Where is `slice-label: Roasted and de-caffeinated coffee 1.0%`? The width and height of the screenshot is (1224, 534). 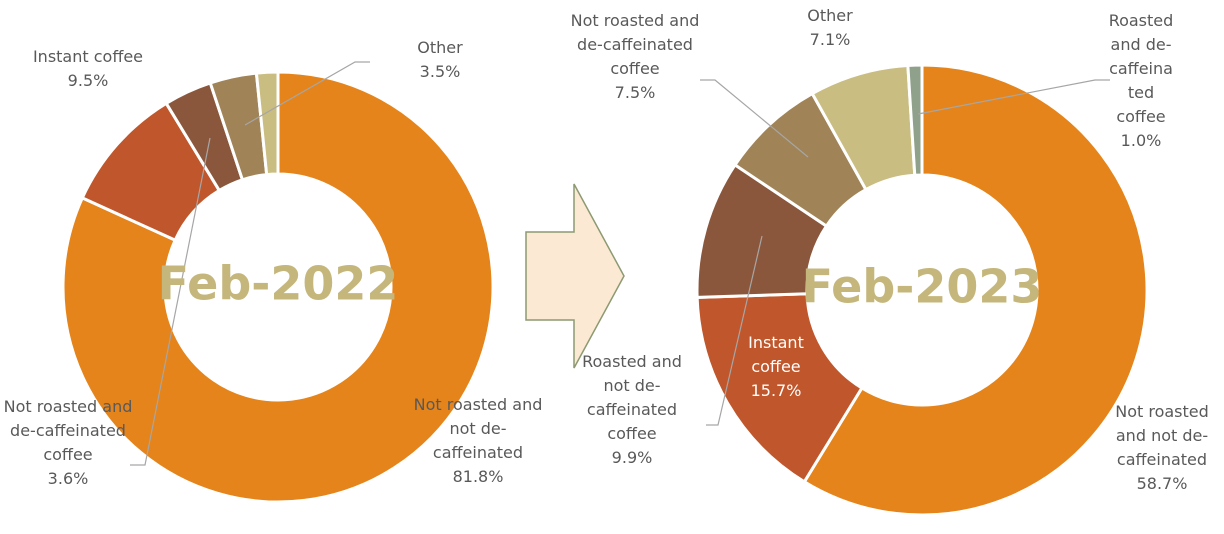
slice-label: Roasted and de-caffeinated coffee 1.0% is located at coordinates (1141, 81).